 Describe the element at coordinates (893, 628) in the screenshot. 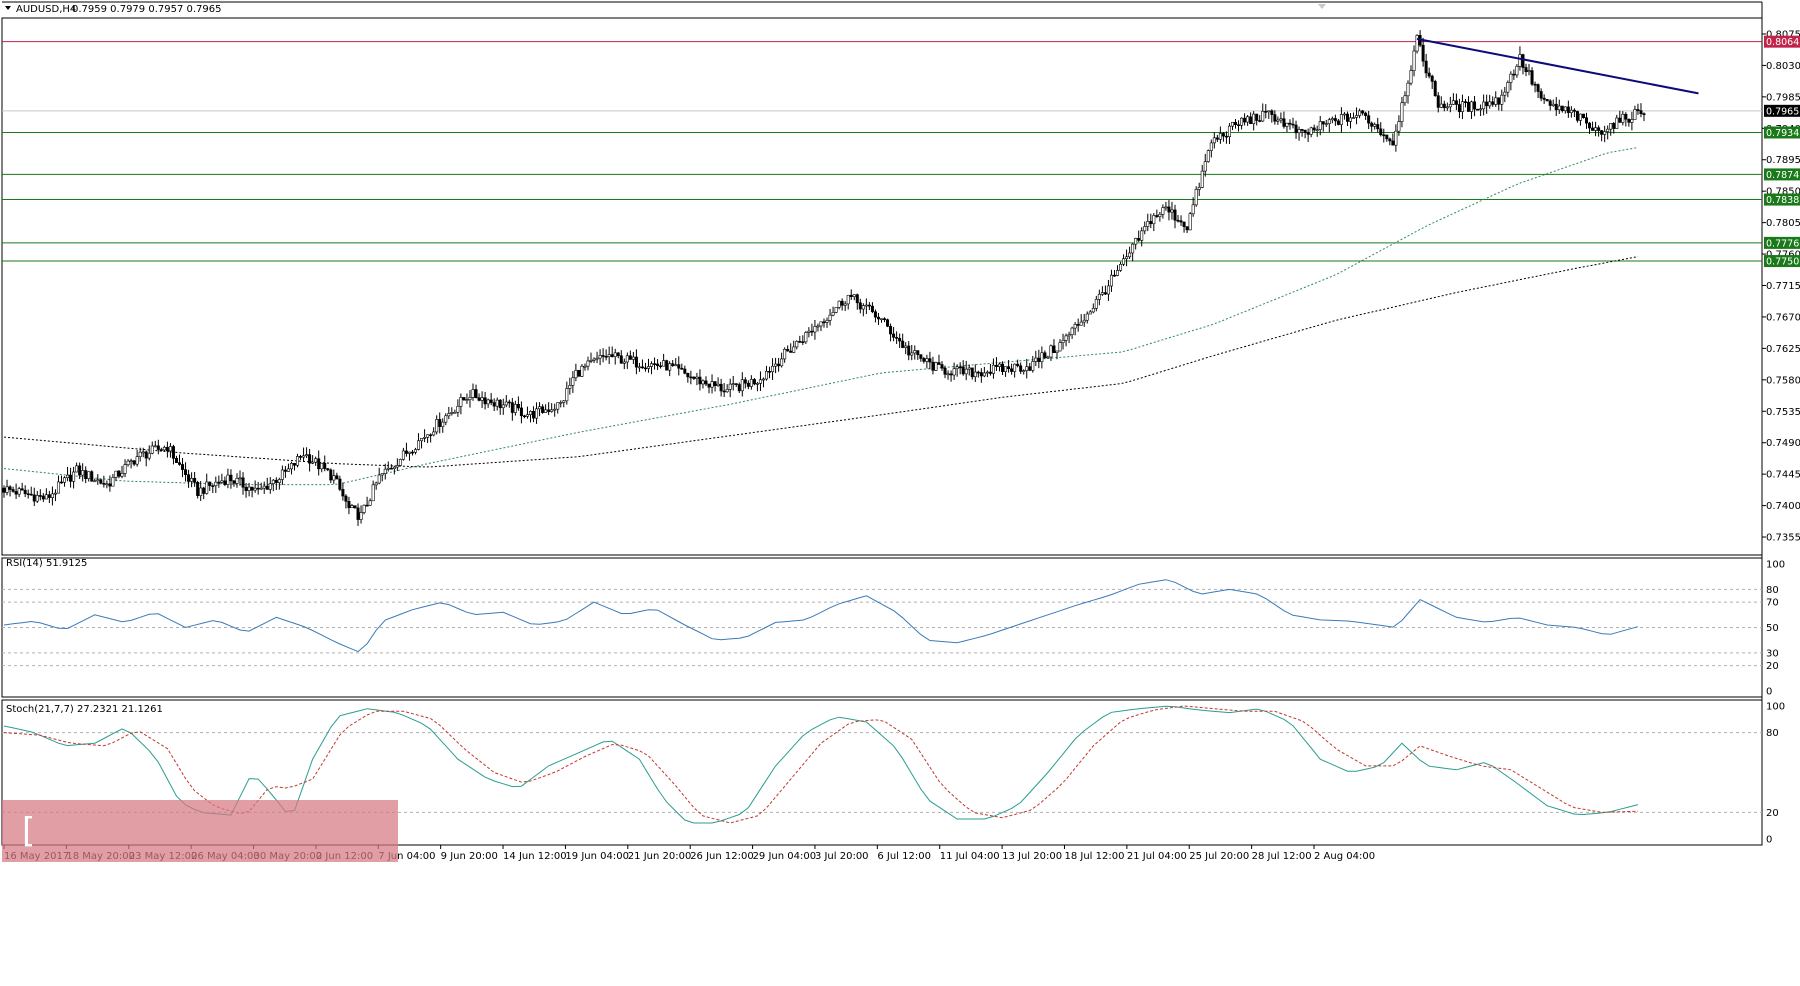

I see `rsi-pane: 100 80 70 50 30 20 0 RSI(14) 51.9125` at that location.